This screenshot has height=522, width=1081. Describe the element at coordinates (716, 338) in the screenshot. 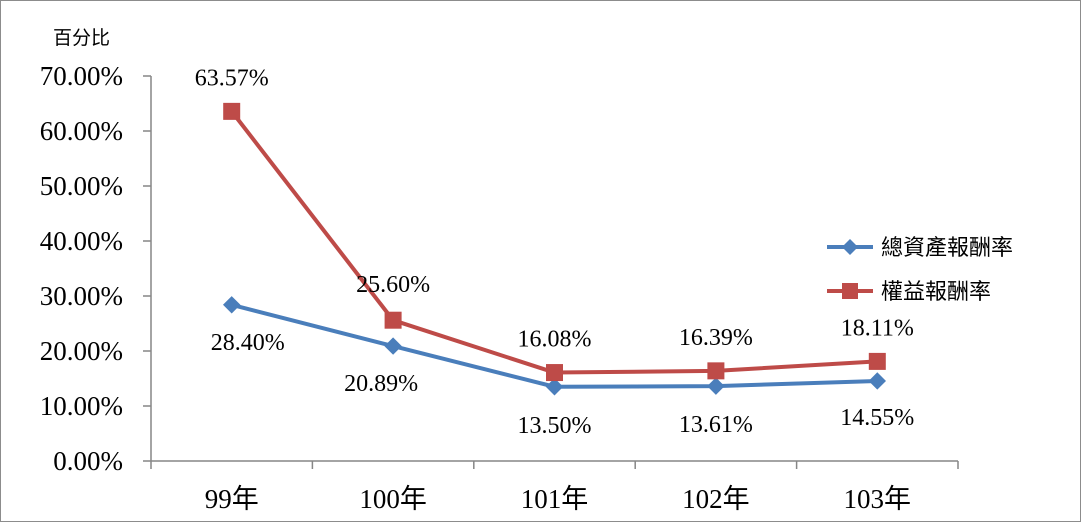

I see `data-label: 16.39%` at that location.